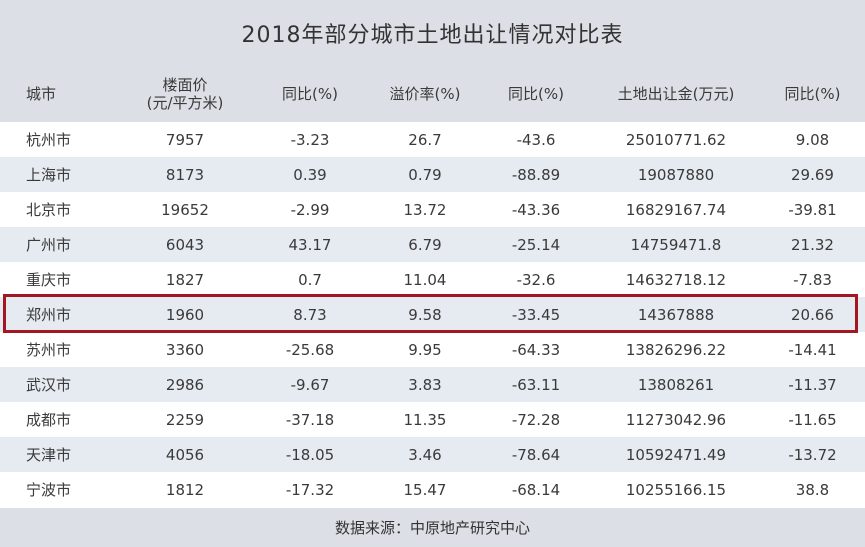 Image resolution: width=865 pixels, height=547 pixels. Describe the element at coordinates (425, 244) in the screenshot. I see `cell-premium-rate: 6.79` at that location.